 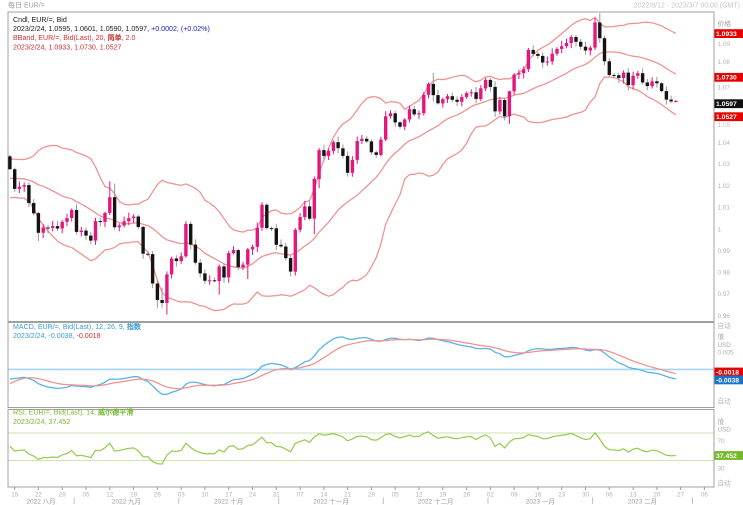 What do you see at coordinates (724, 208) in the screenshot?
I see `svg-text: 1.01` at bounding box center [724, 208].